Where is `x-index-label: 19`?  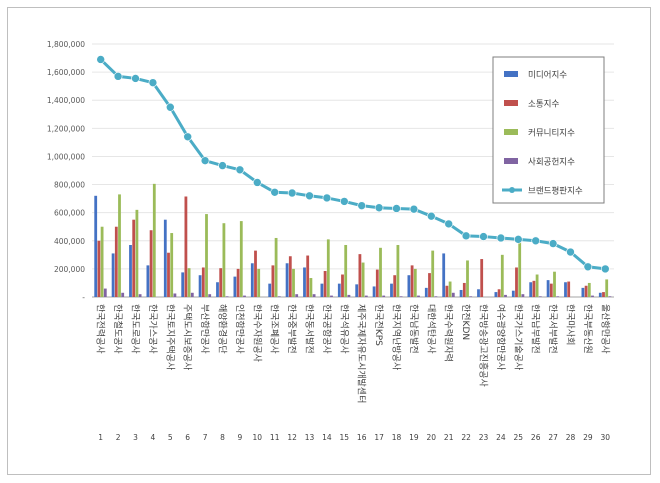 x-index-label: 19 is located at coordinates (414, 437).